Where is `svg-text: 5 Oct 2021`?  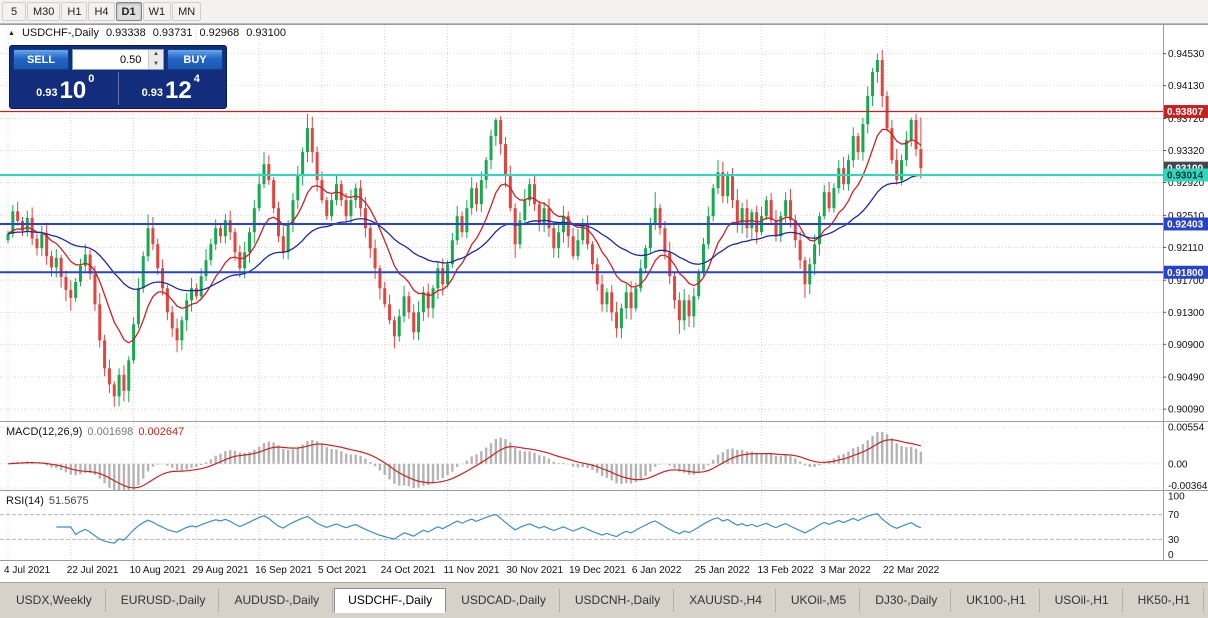
svg-text: 5 Oct 2021 is located at coordinates (342, 570).